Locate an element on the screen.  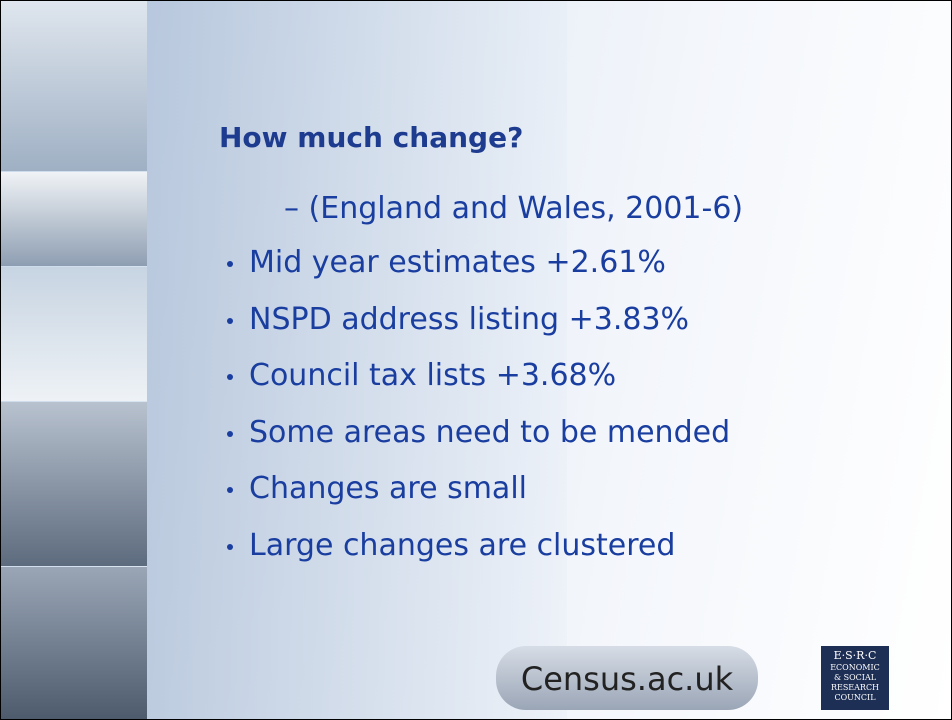
bullet-text: Mid year estimates +2.61% is located at coordinates (457, 262).